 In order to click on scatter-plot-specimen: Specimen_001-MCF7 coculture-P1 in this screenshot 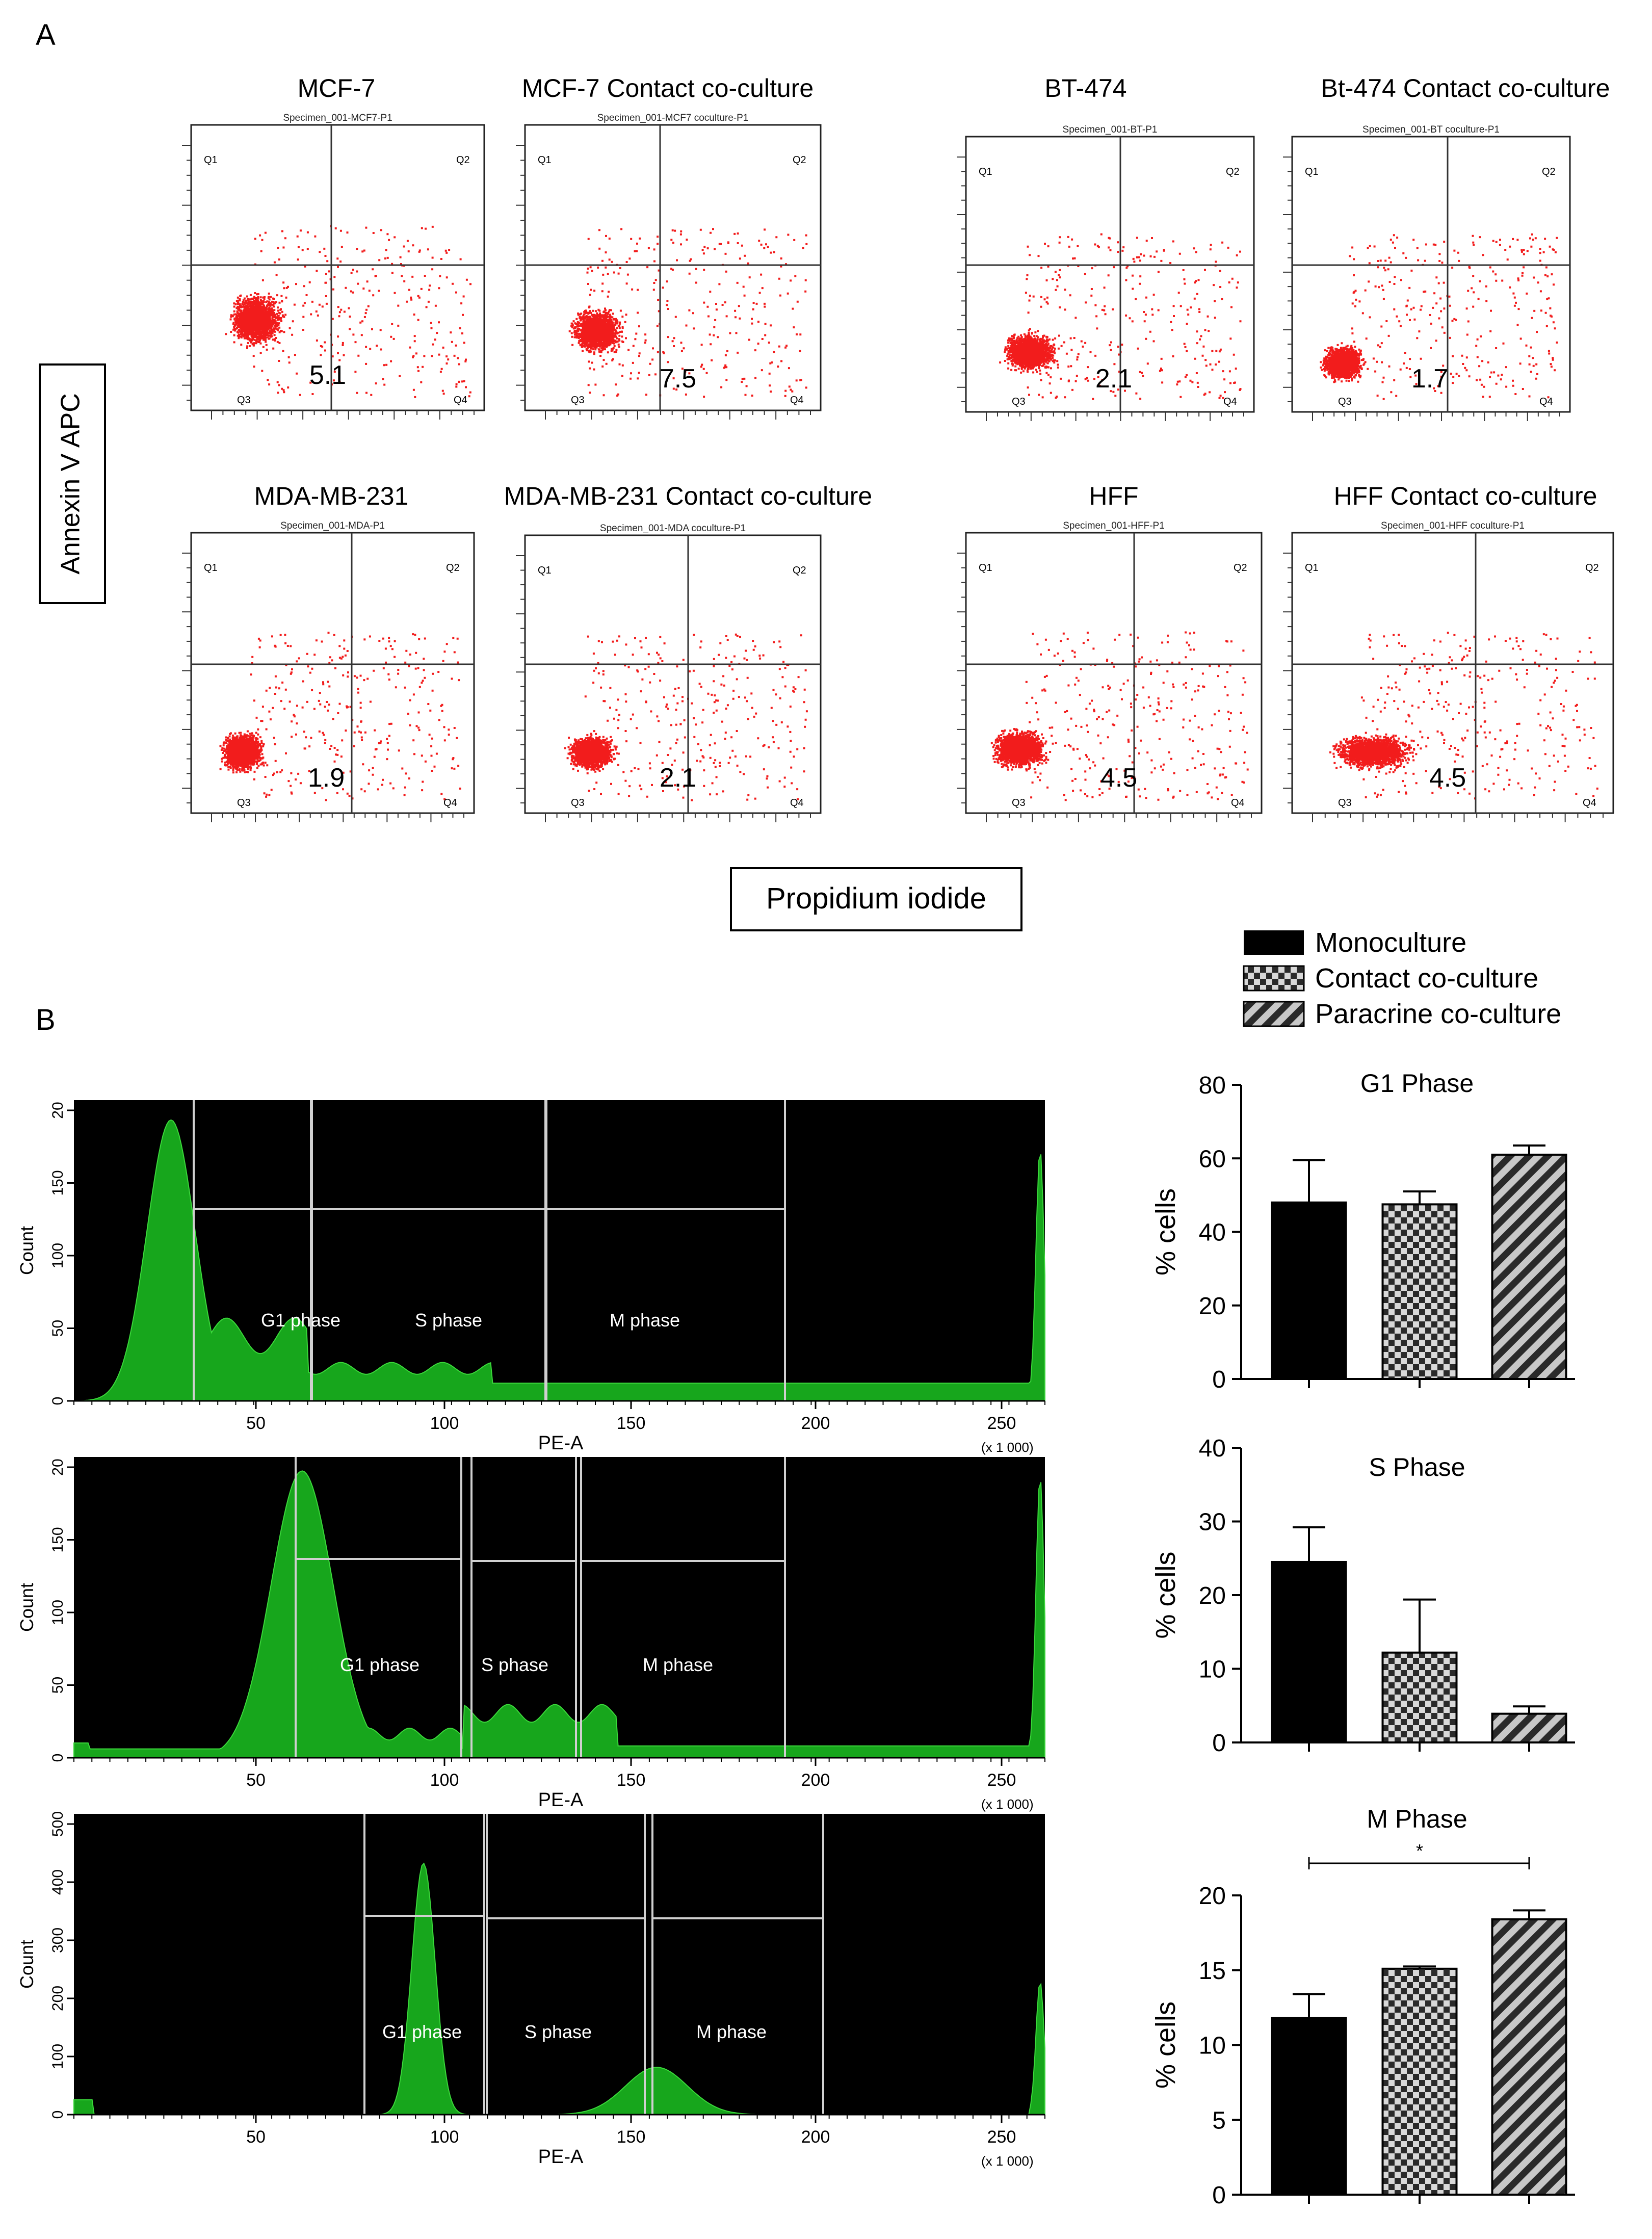, I will do `click(673, 118)`.